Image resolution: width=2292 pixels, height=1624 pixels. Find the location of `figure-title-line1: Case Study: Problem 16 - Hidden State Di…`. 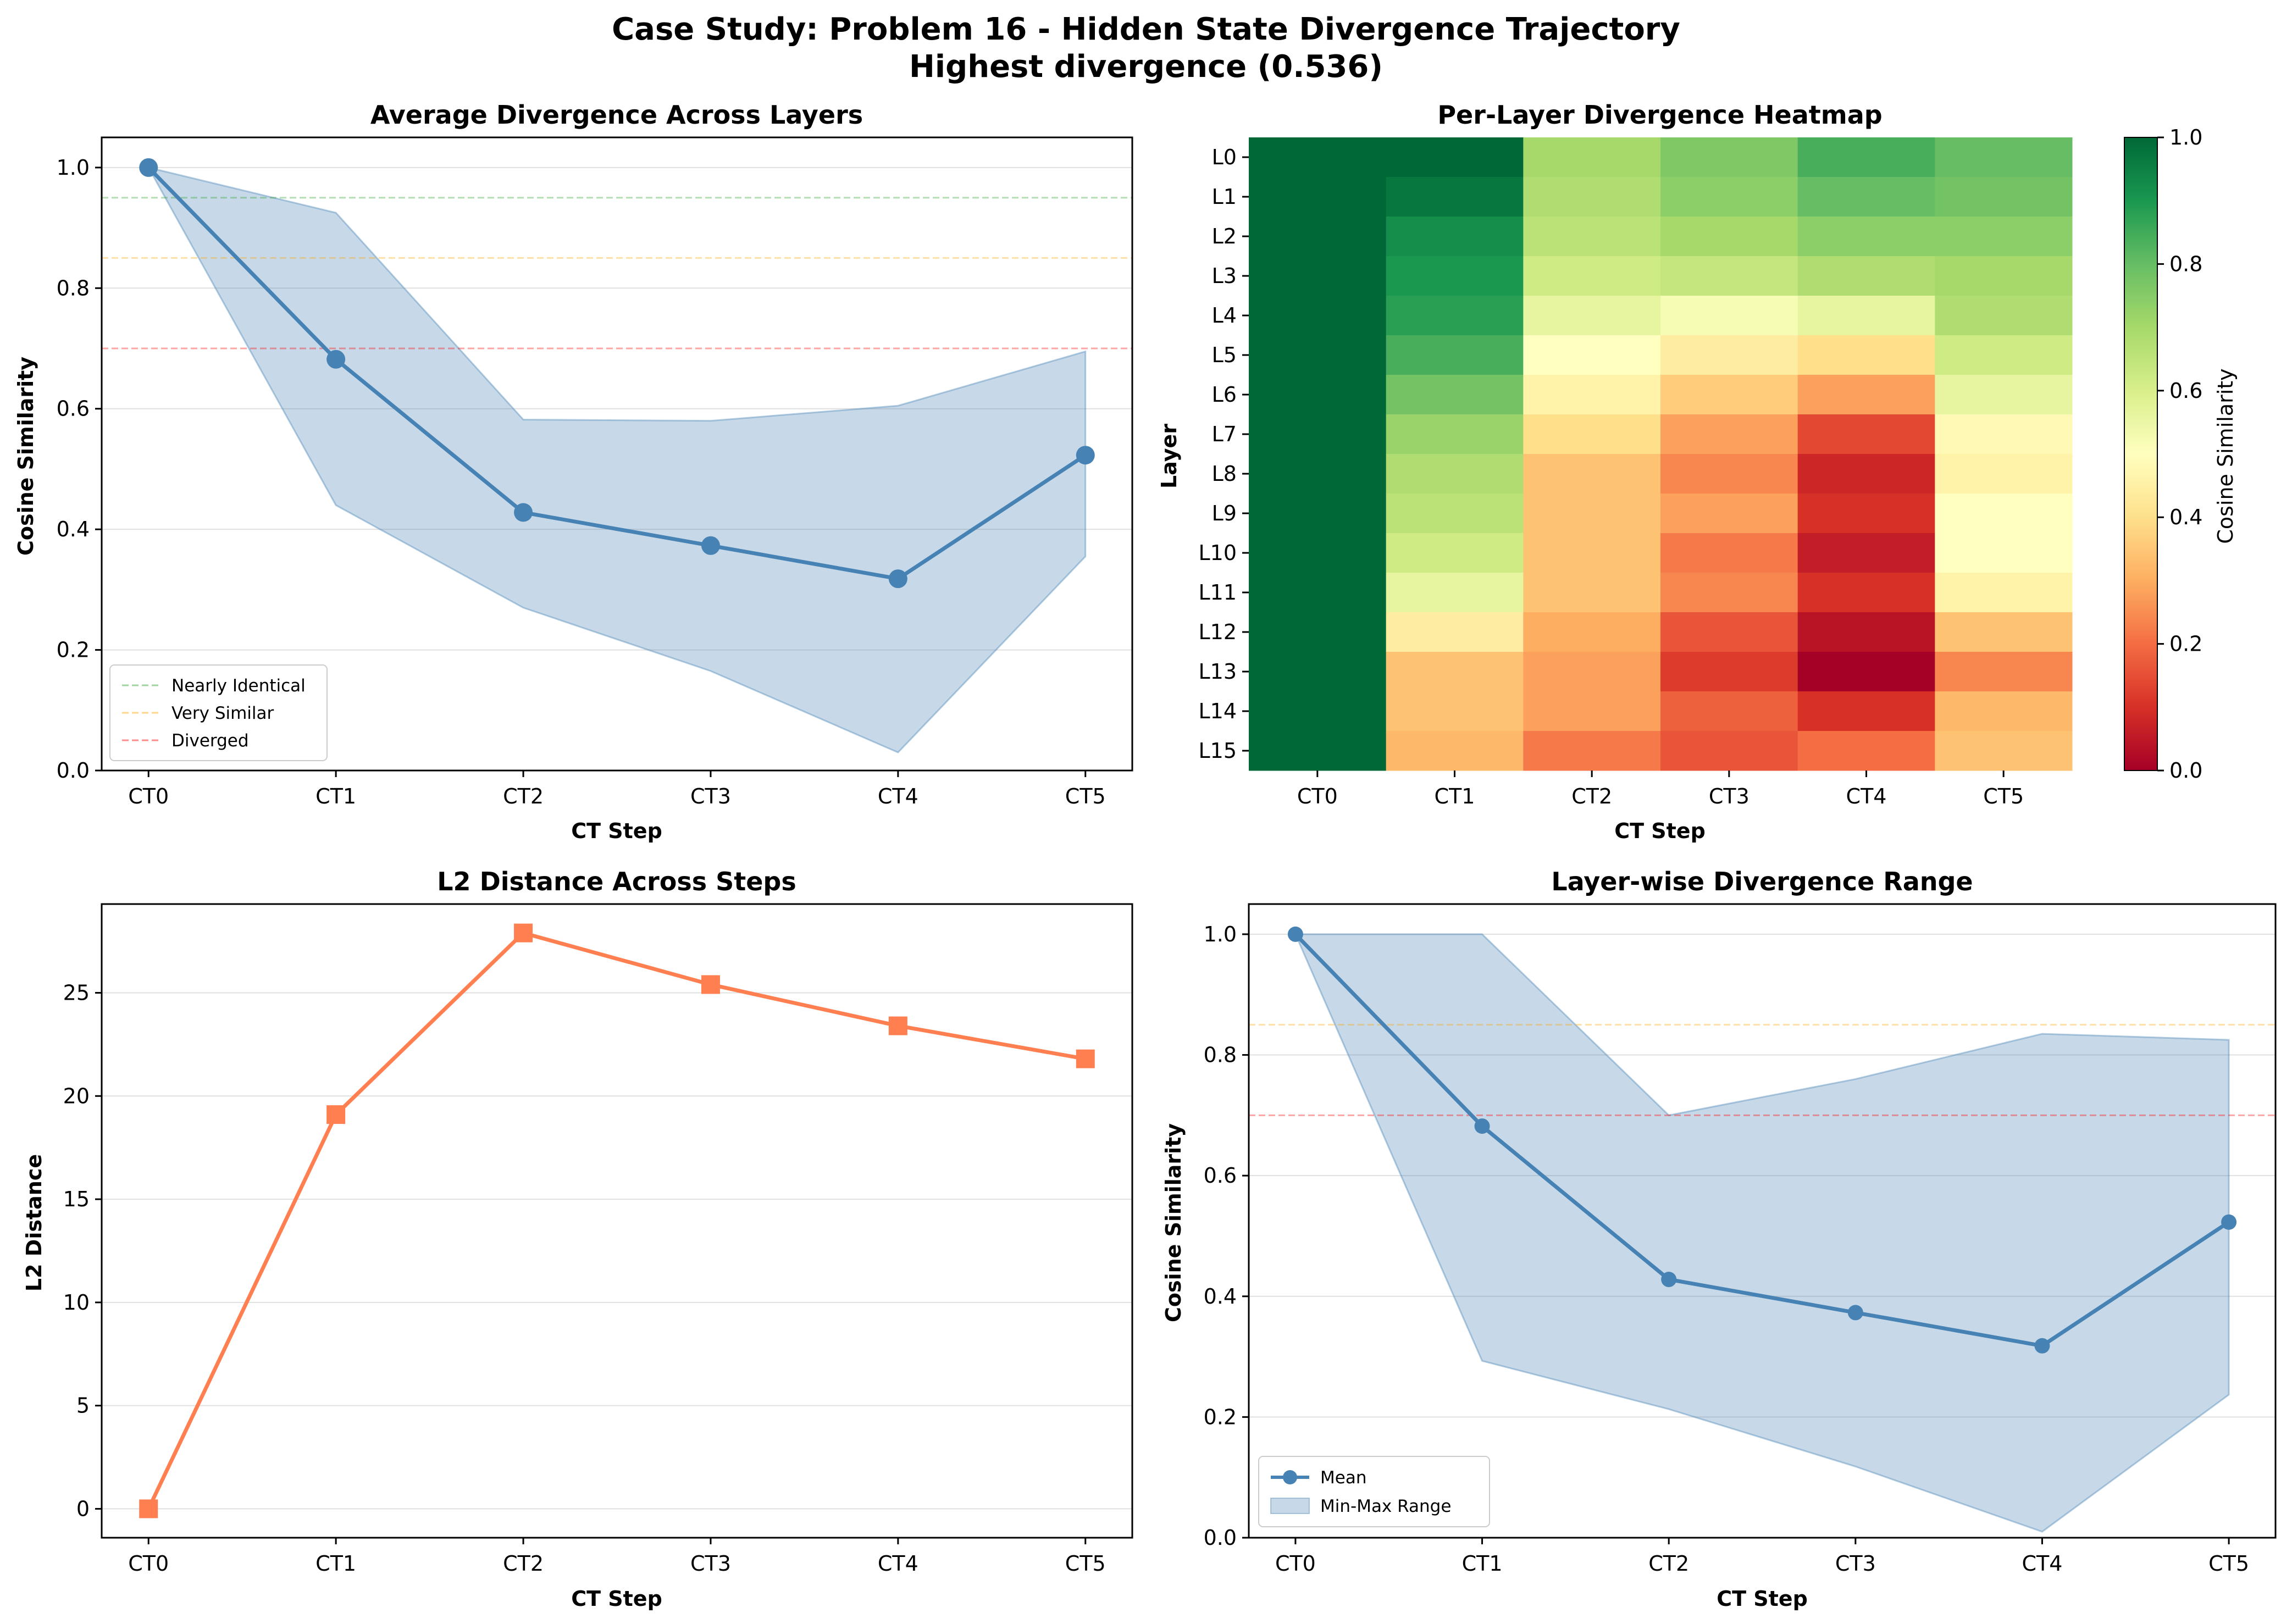

figure-title-line1: Case Study: Problem 16 - Hidden State Di… is located at coordinates (1146, 29).